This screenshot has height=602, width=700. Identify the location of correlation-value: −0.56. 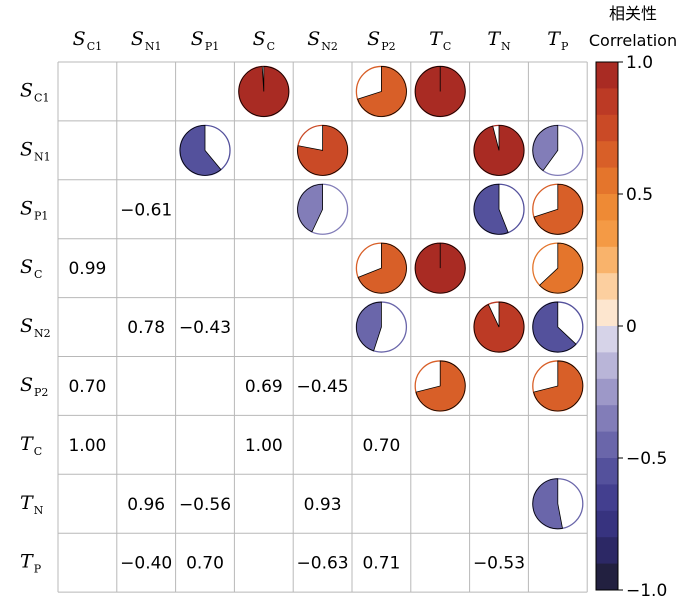
(205, 505).